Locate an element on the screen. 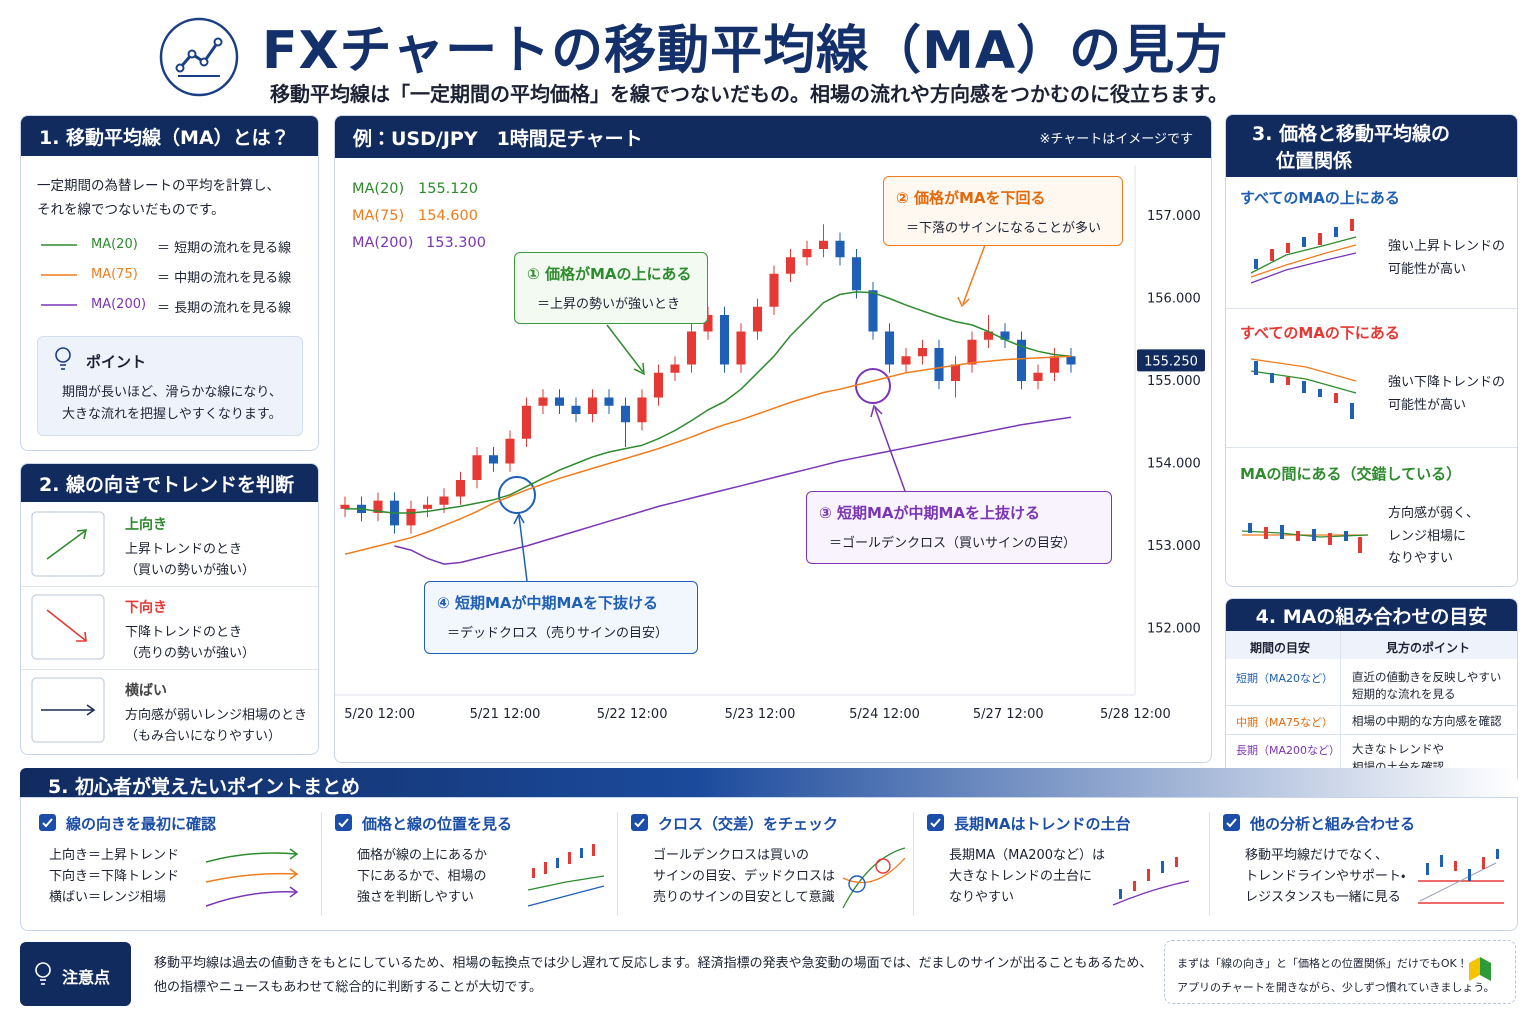 The image size is (1536, 1024). trend-line: （買いの勢いが強い） is located at coordinates (190, 570).